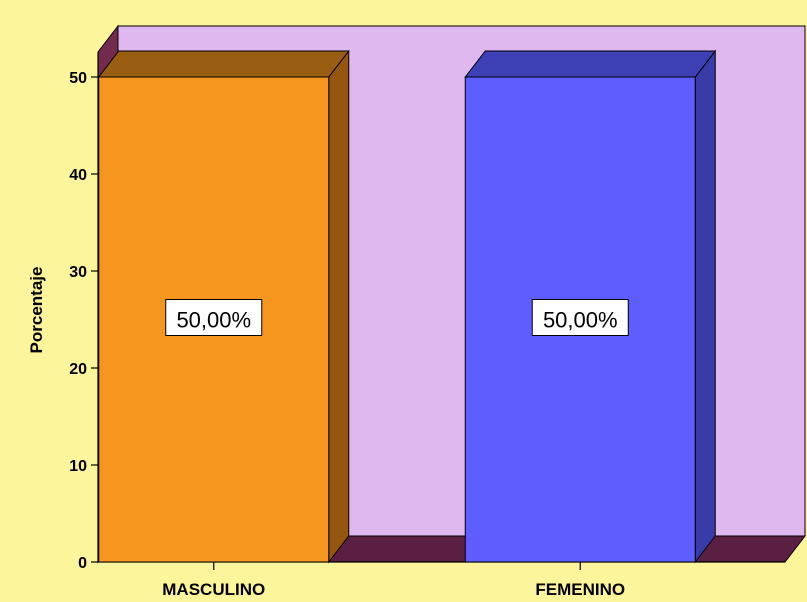 The height and width of the screenshot is (602, 807). Describe the element at coordinates (213, 589) in the screenshot. I see `x-tick-label: MASCULINO` at that location.